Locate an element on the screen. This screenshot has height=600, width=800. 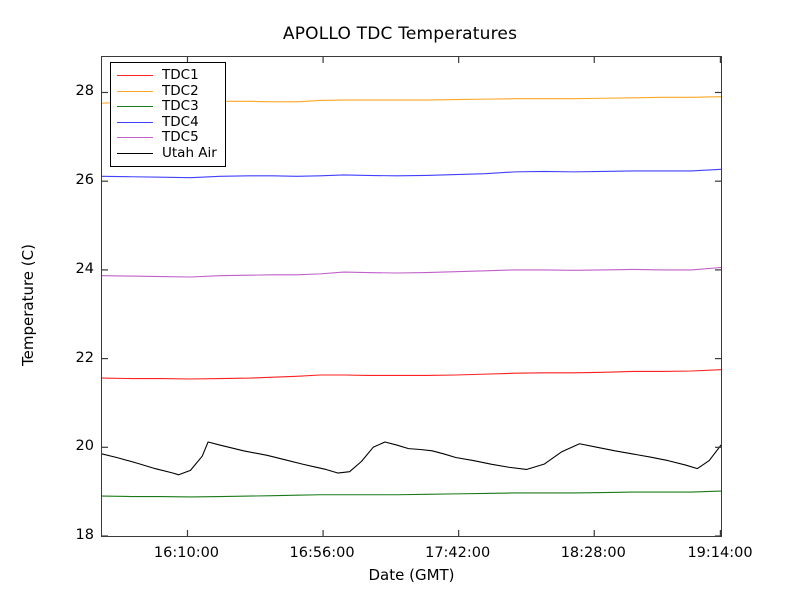
chart-legend: TDC1 TDC2 TDC3 TDC4 TDC5 Utah Air is located at coordinates (168, 114).